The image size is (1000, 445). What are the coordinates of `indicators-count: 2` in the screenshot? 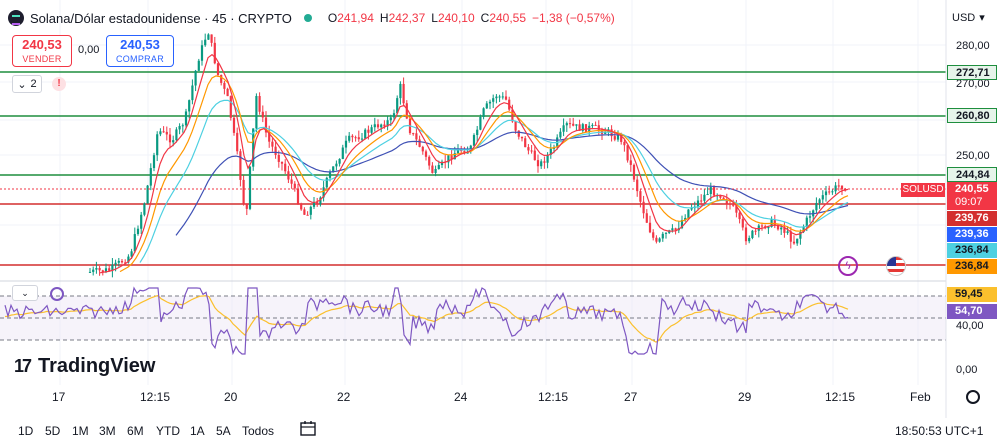 It's located at (33, 84).